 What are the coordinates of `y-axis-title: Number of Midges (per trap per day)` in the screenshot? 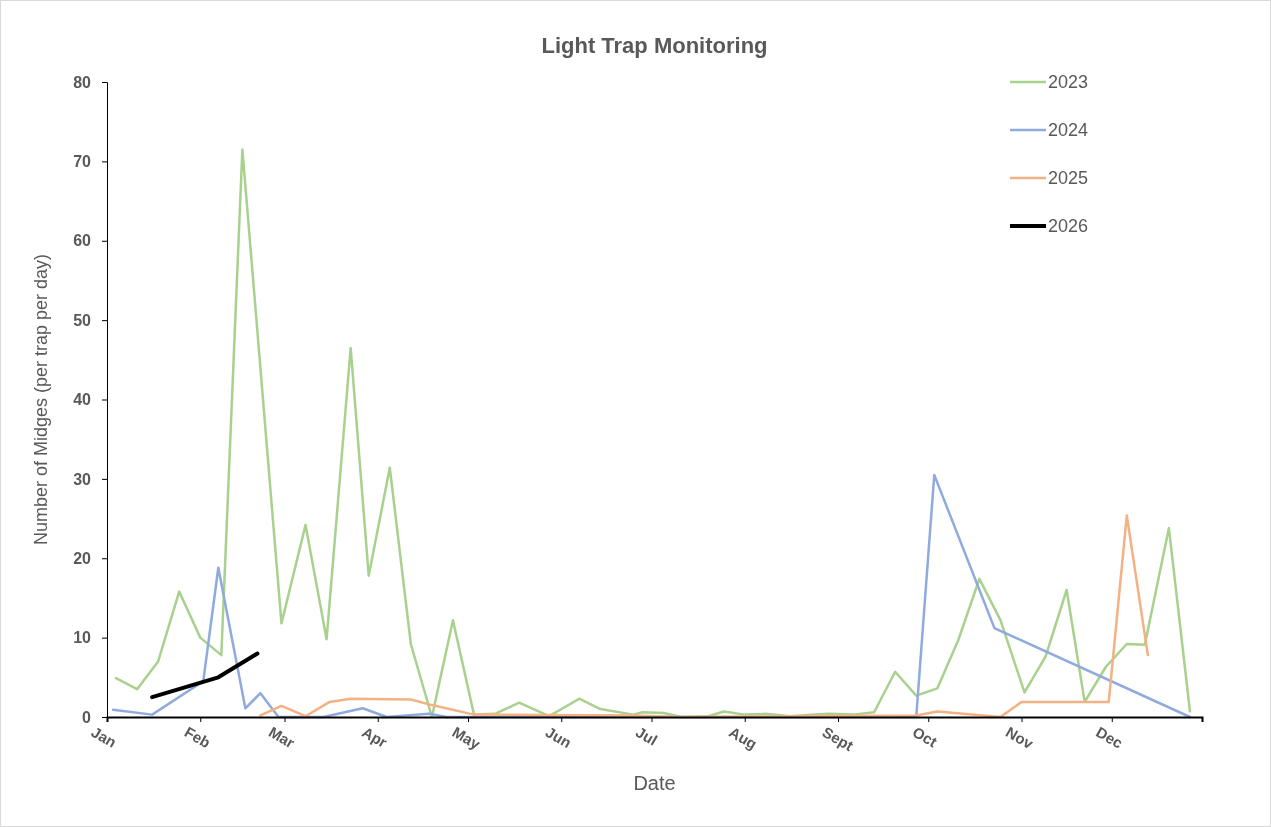 It's located at (41, 399).